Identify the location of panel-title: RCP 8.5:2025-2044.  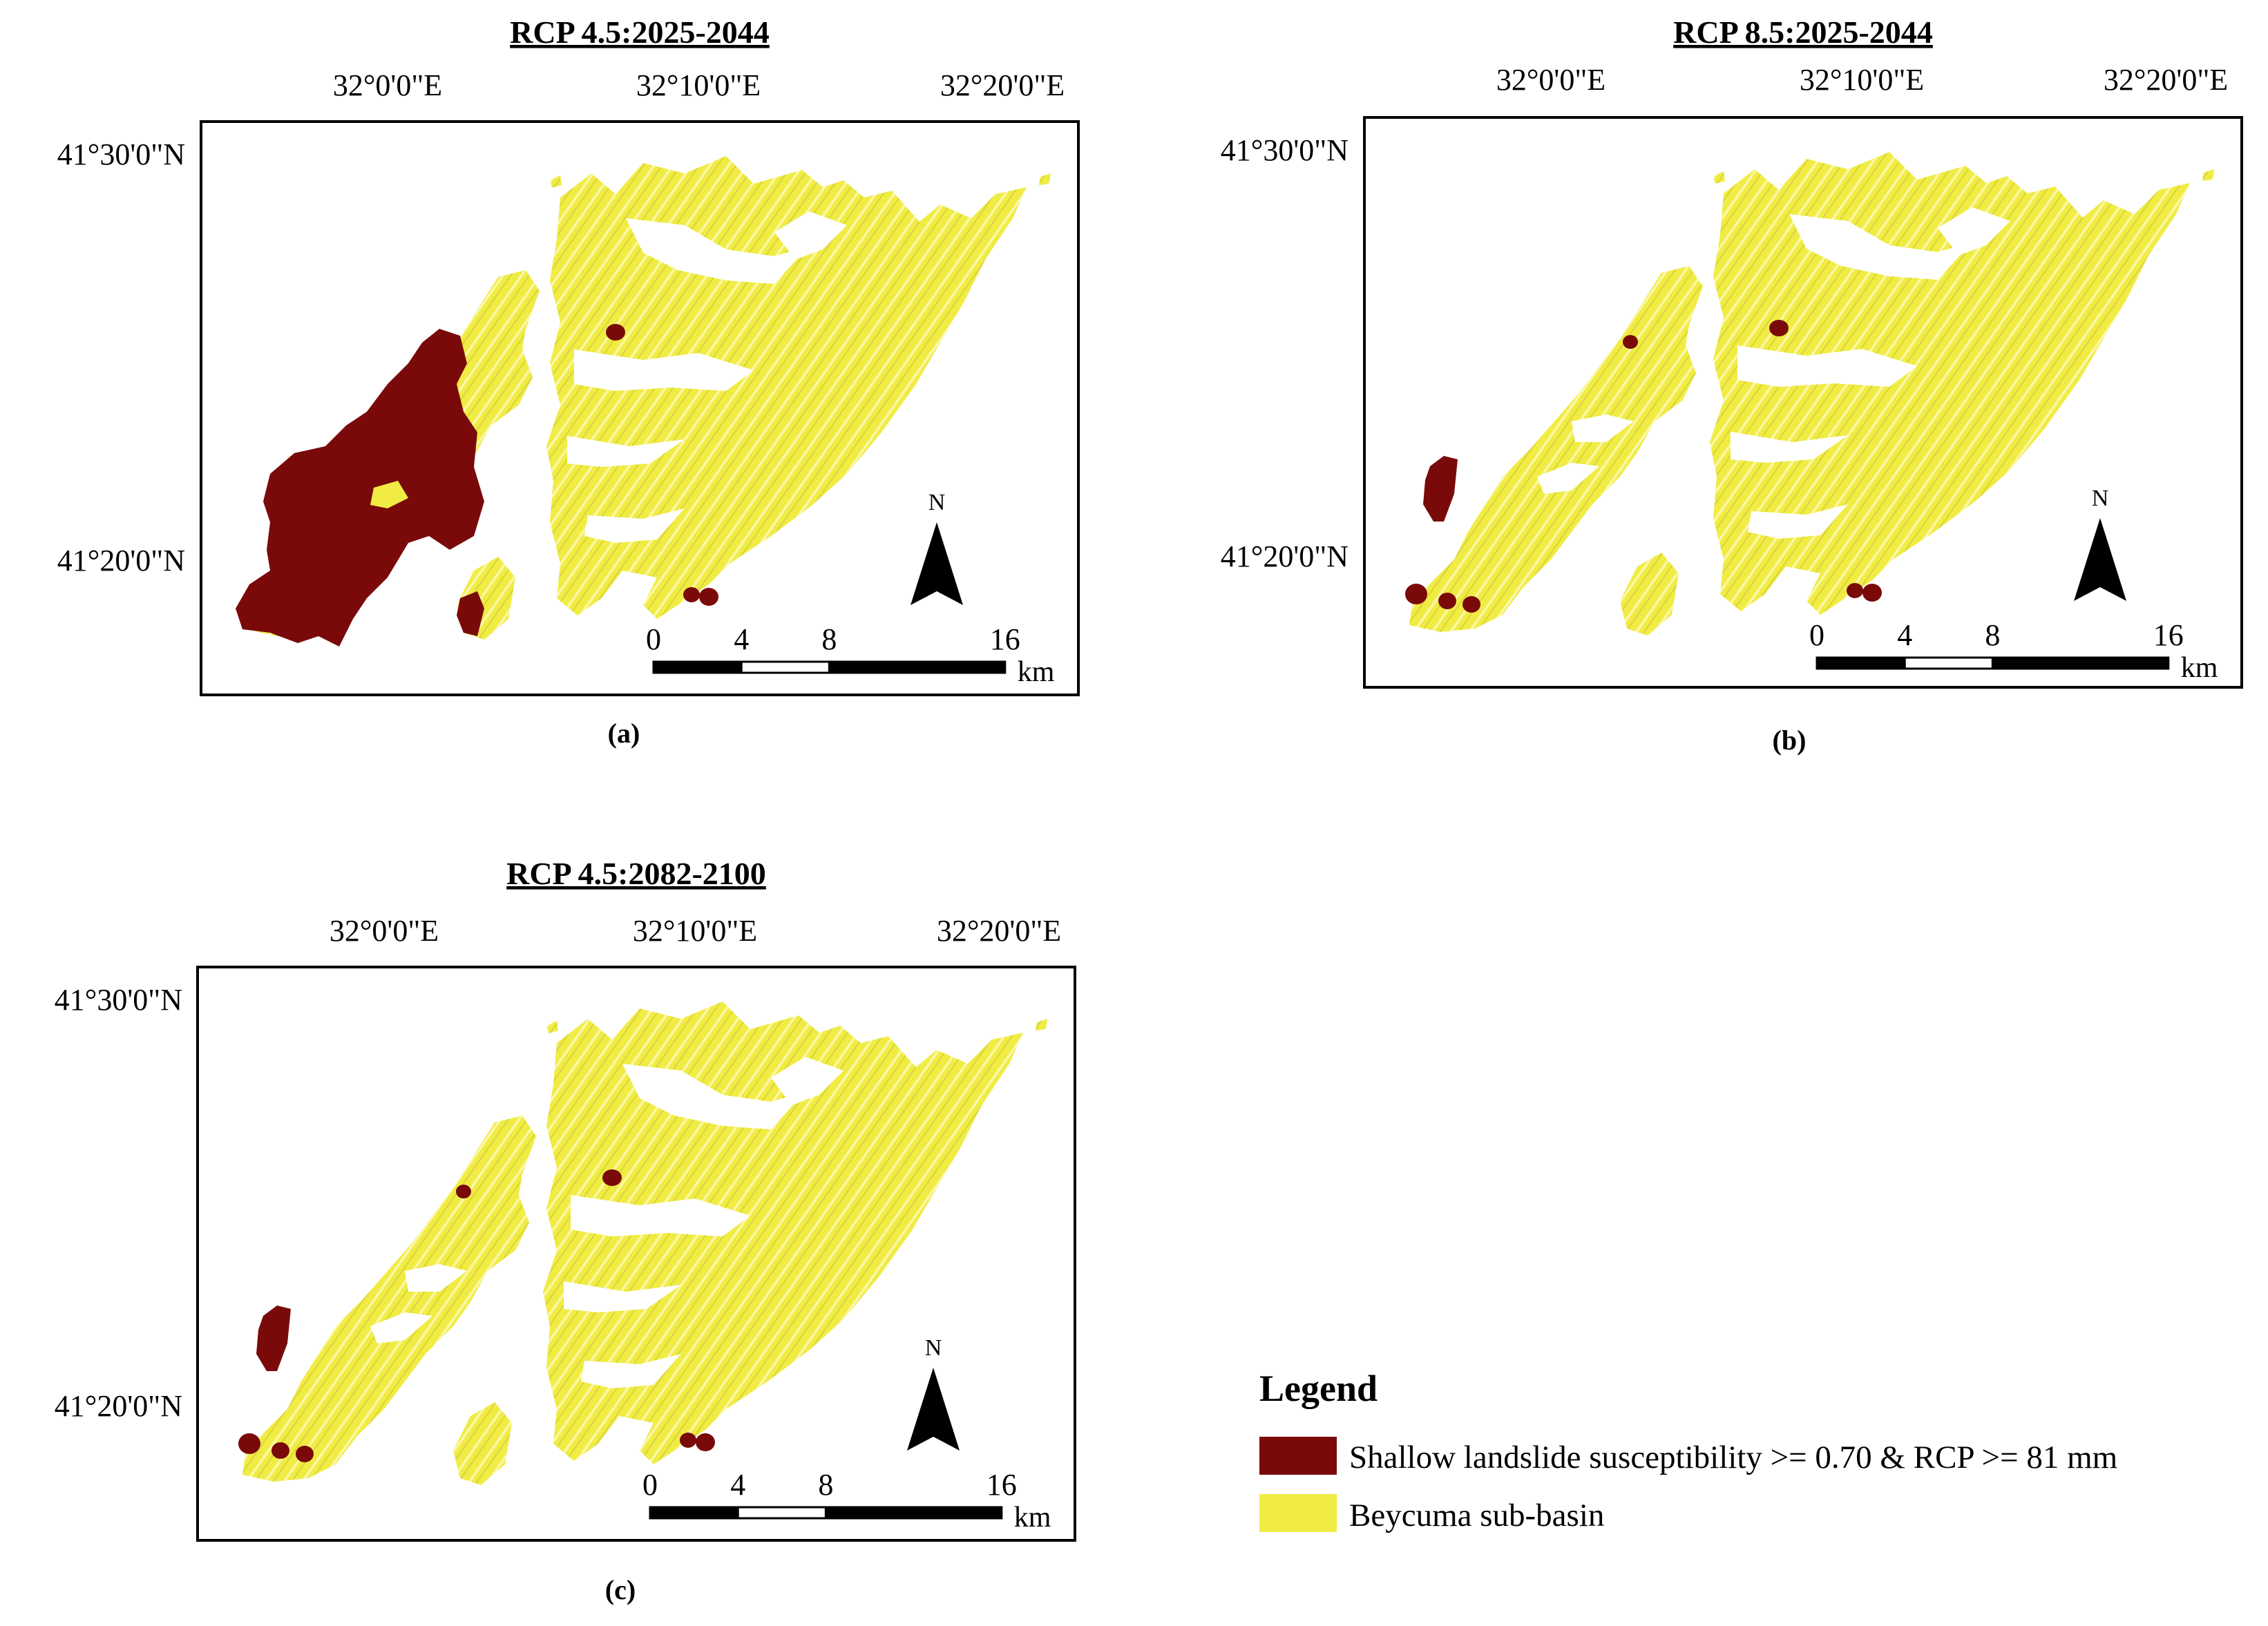
(1803, 32).